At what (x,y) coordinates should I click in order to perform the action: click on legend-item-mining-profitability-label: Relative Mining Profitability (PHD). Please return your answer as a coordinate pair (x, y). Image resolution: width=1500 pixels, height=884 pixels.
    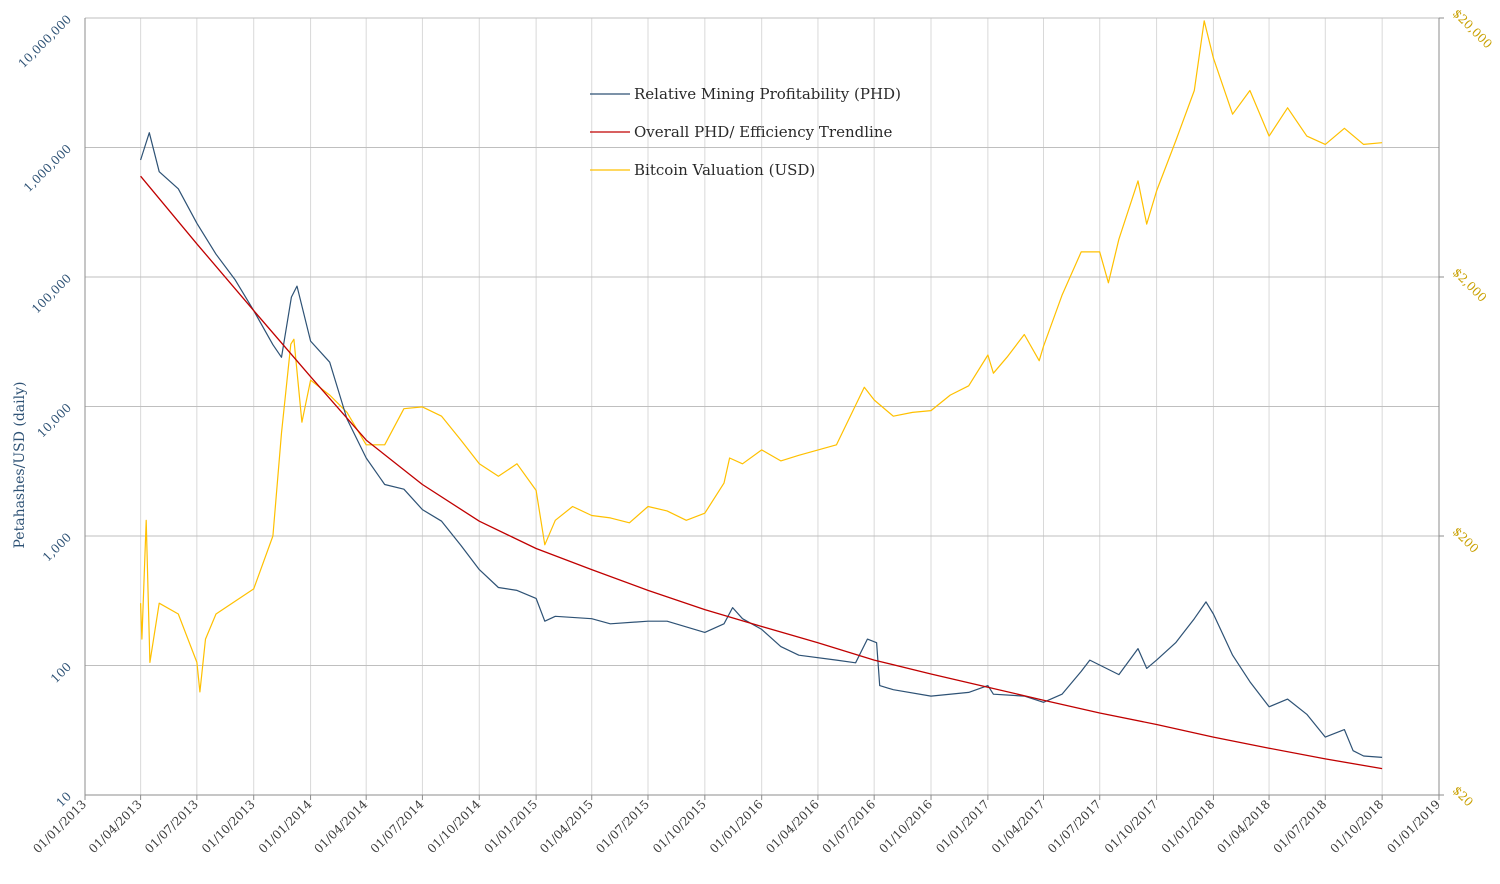
    Looking at the image, I should click on (767, 94).